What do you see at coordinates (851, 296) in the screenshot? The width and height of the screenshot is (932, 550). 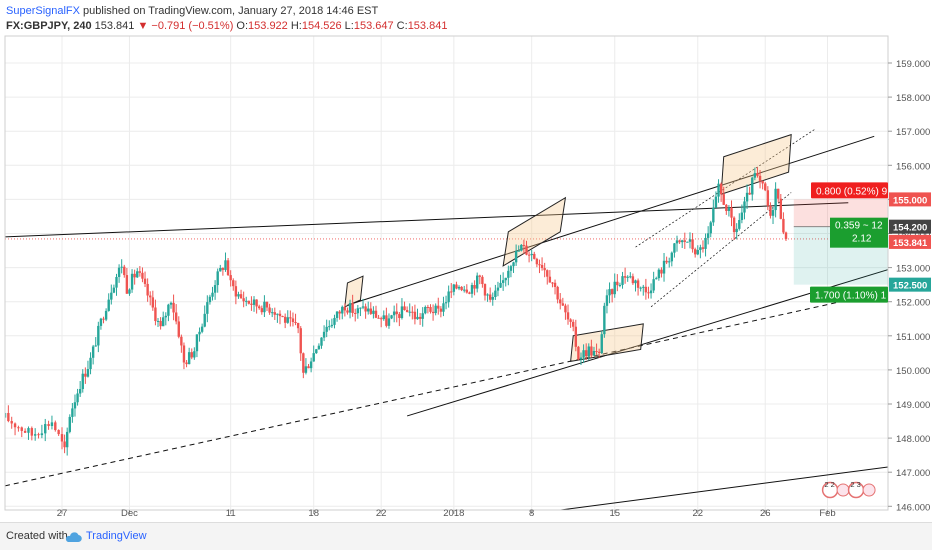 I see `target-annotation: 1.700 (1.10%) 1` at bounding box center [851, 296].